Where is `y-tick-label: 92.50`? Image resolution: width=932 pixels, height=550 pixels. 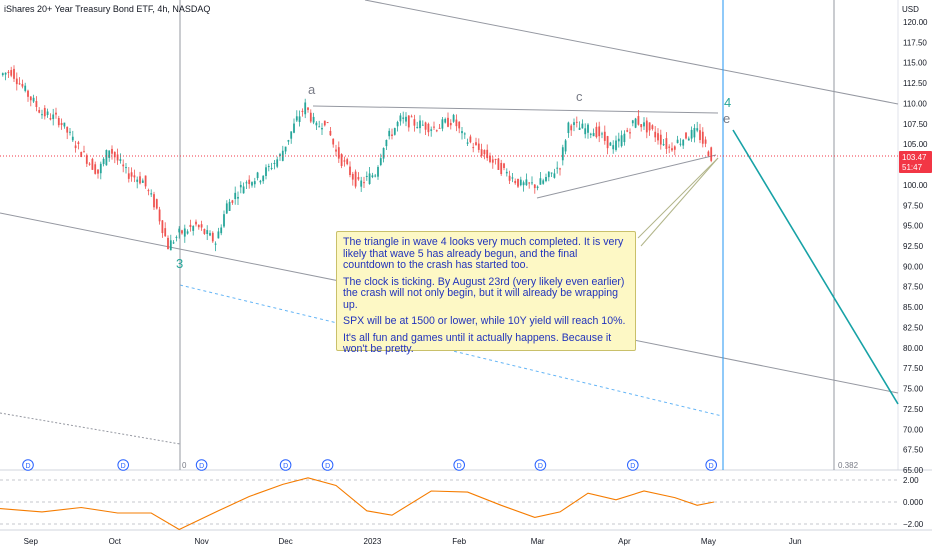 y-tick-label: 92.50 is located at coordinates (913, 246).